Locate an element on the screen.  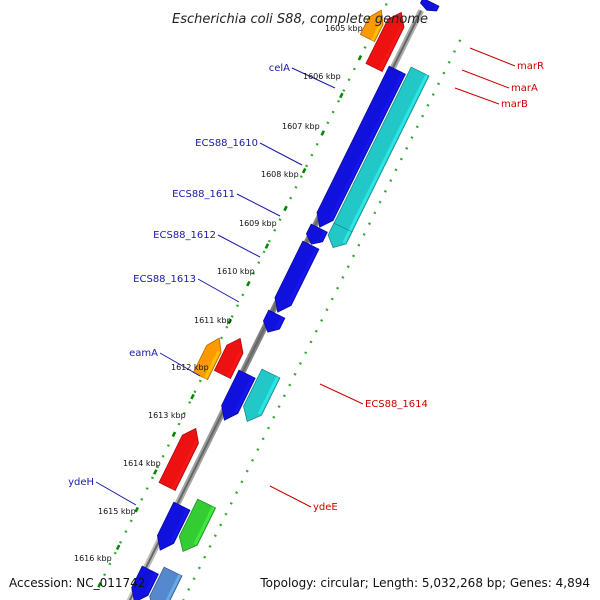
gene-label-forward: ECS88_1611 is located at coordinates (203, 194).